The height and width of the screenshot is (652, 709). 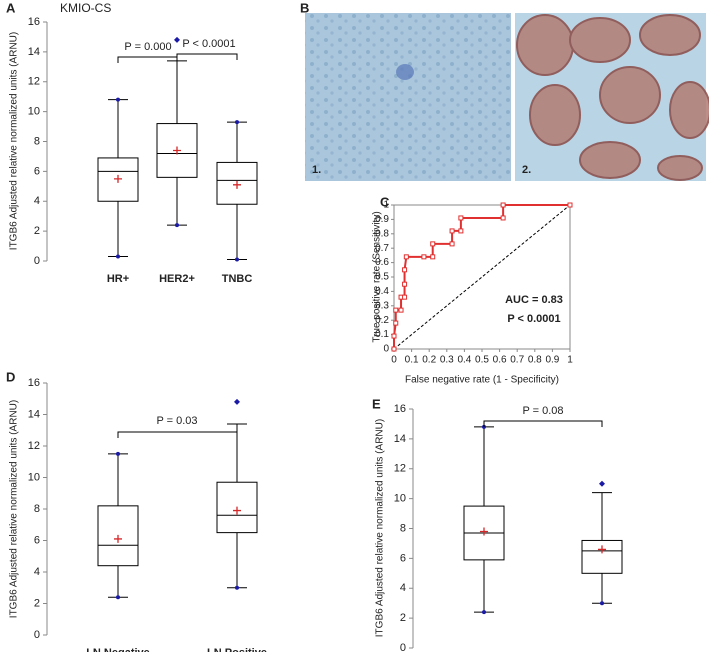 What do you see at coordinates (412, 360) in the screenshot?
I see `x-tick-label: 0.1` at bounding box center [412, 360].